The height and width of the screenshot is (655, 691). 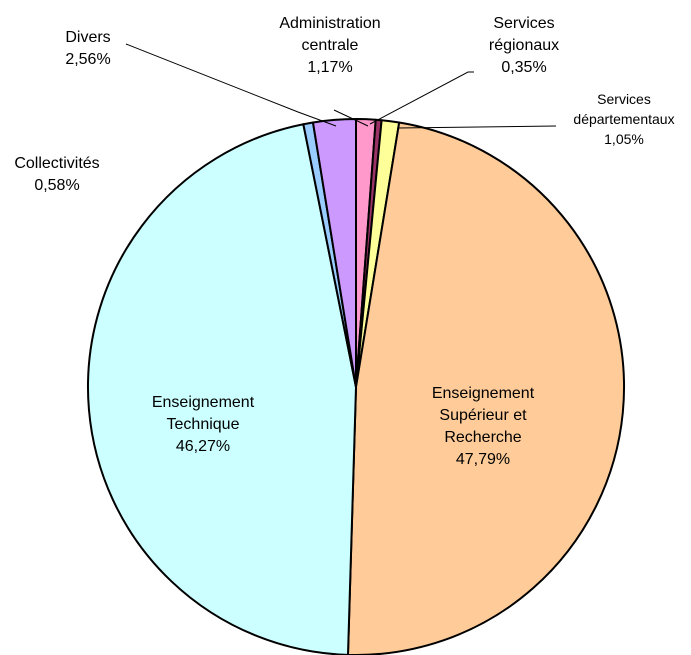 I want to click on slice-label: Services départementaux 1,05%, so click(x=623, y=119).